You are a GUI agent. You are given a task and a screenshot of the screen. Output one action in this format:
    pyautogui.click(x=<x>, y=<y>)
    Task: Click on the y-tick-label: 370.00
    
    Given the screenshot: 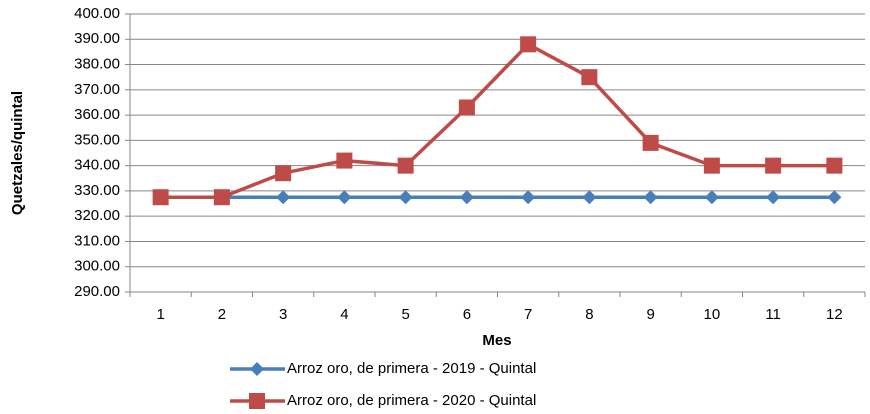 What is the action you would take?
    pyautogui.click(x=97, y=89)
    